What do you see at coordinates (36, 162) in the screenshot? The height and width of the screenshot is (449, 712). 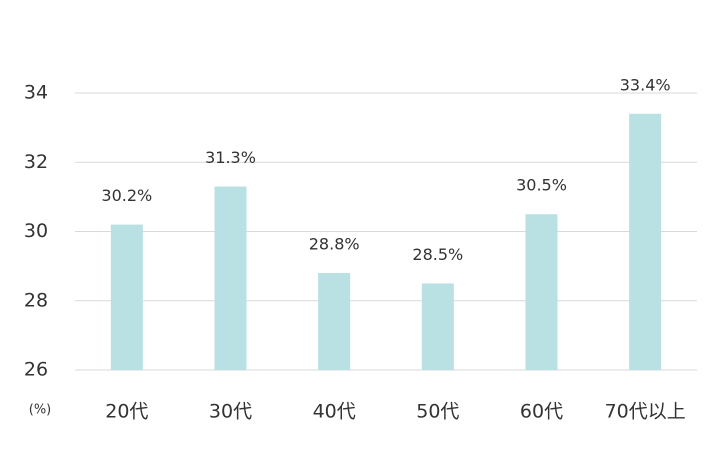 I see `y-tick-label: 32` at bounding box center [36, 162].